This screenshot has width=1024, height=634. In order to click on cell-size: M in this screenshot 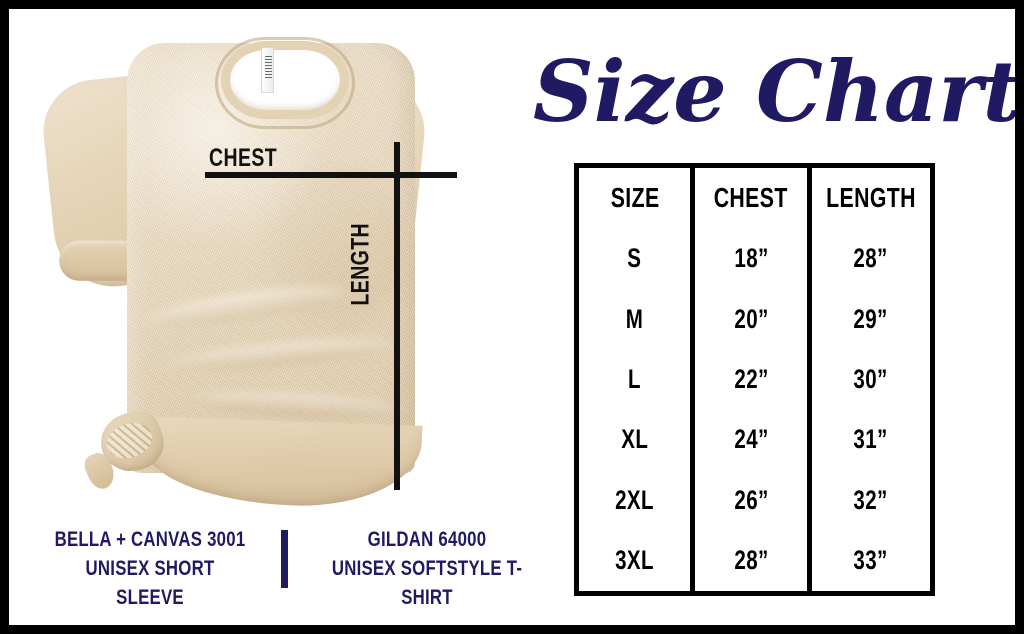, I will do `click(634, 318)`.